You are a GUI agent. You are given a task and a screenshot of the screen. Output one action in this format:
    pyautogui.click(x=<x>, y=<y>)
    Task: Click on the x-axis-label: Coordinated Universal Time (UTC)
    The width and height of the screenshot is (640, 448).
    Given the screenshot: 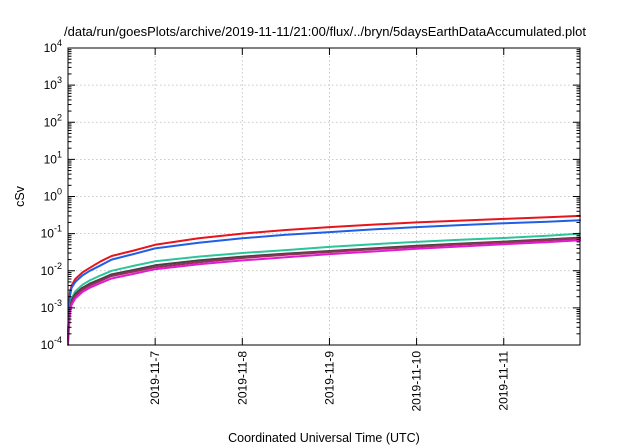 What is the action you would take?
    pyautogui.click(x=324, y=438)
    